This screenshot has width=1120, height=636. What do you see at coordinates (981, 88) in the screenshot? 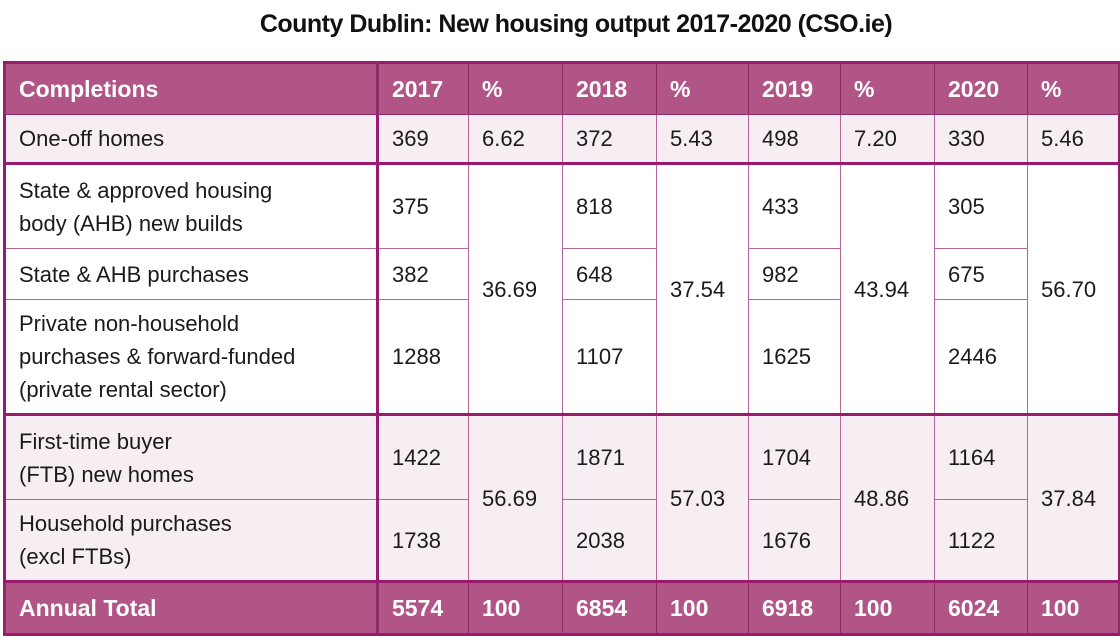
I see `header-2020: 2020` at bounding box center [981, 88].